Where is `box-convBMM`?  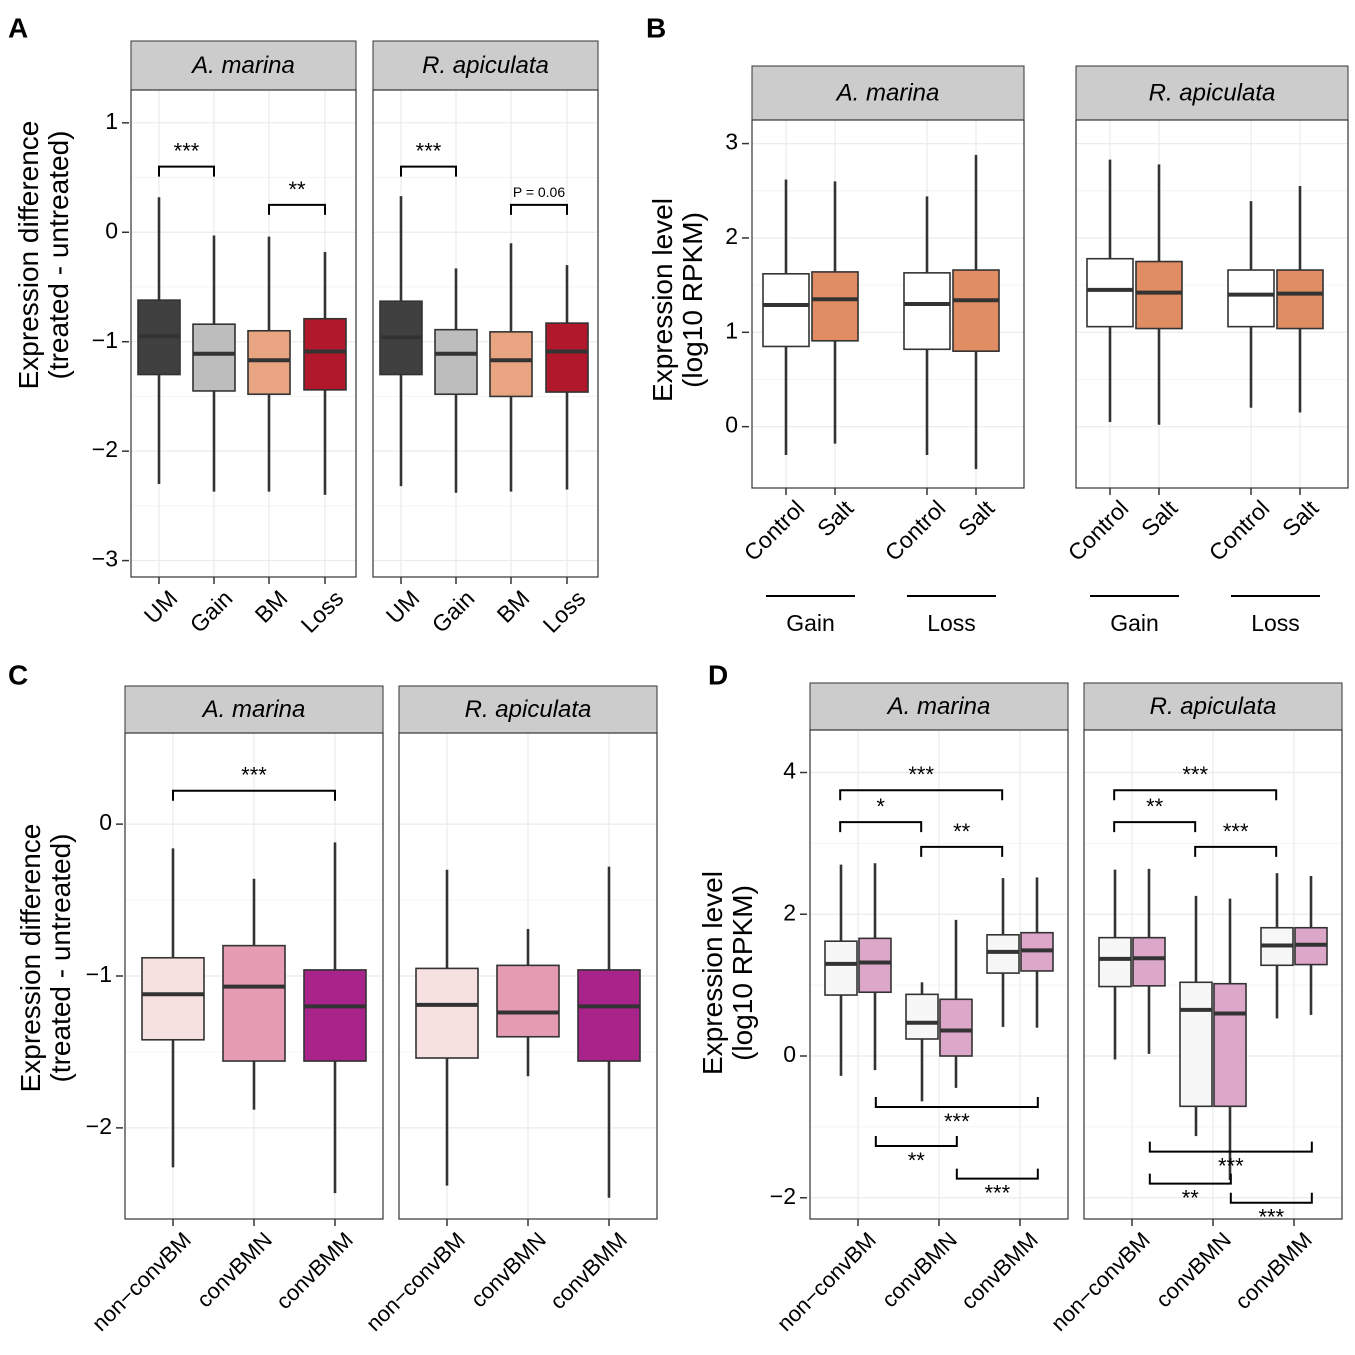
box-convBMM is located at coordinates (609, 1032).